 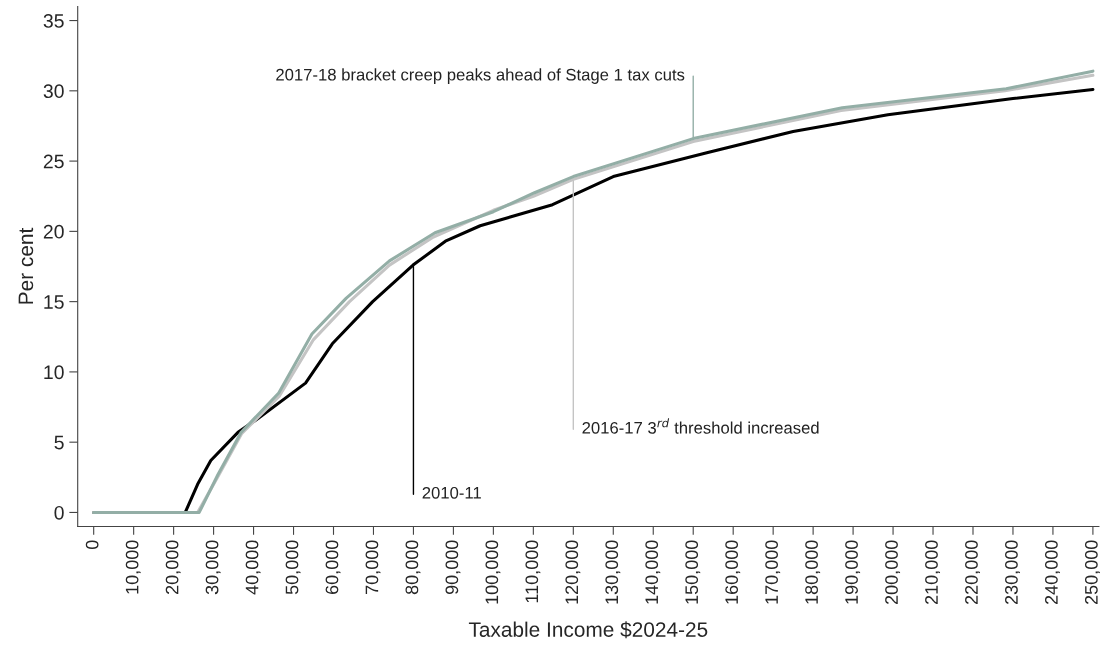 I want to click on y-tick-label: 0, so click(x=59, y=512).